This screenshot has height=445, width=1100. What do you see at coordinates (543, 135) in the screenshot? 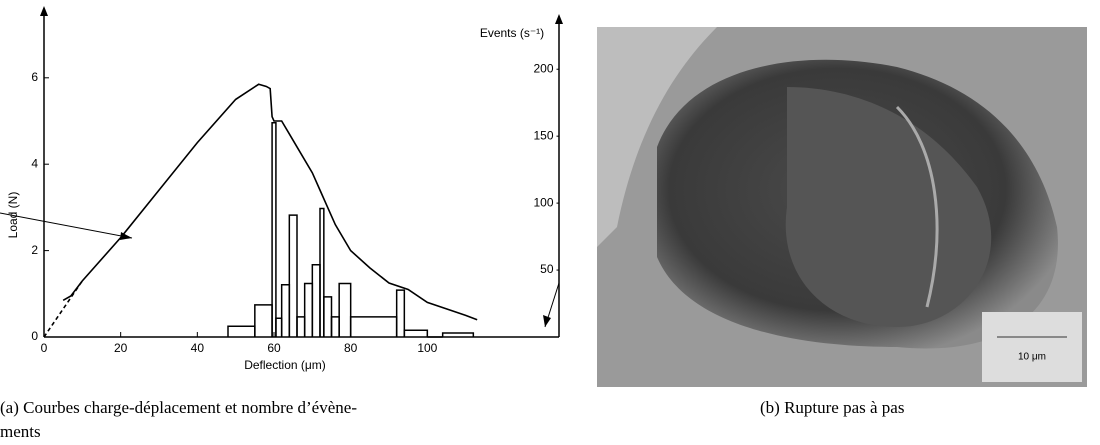
I see `y2-tick-label: 150` at bounding box center [543, 135].